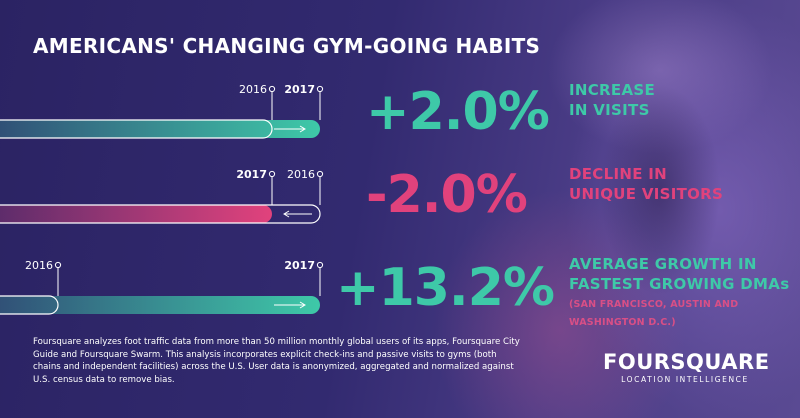  I want to click on foursquare-logo: FOURSQUARE LOCATION INTELLIGENCE, so click(686, 368).